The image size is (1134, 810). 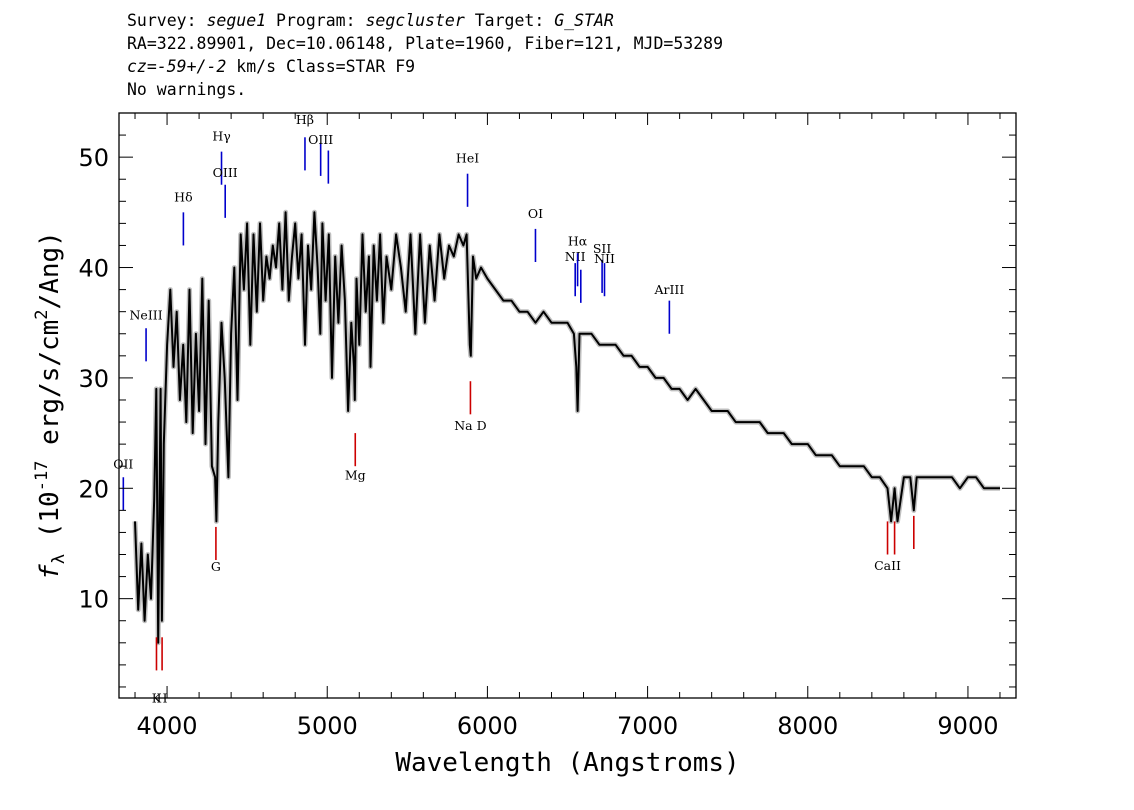 What do you see at coordinates (604, 258) in the screenshot?
I see `emission-line-label-14: NII` at bounding box center [604, 258].